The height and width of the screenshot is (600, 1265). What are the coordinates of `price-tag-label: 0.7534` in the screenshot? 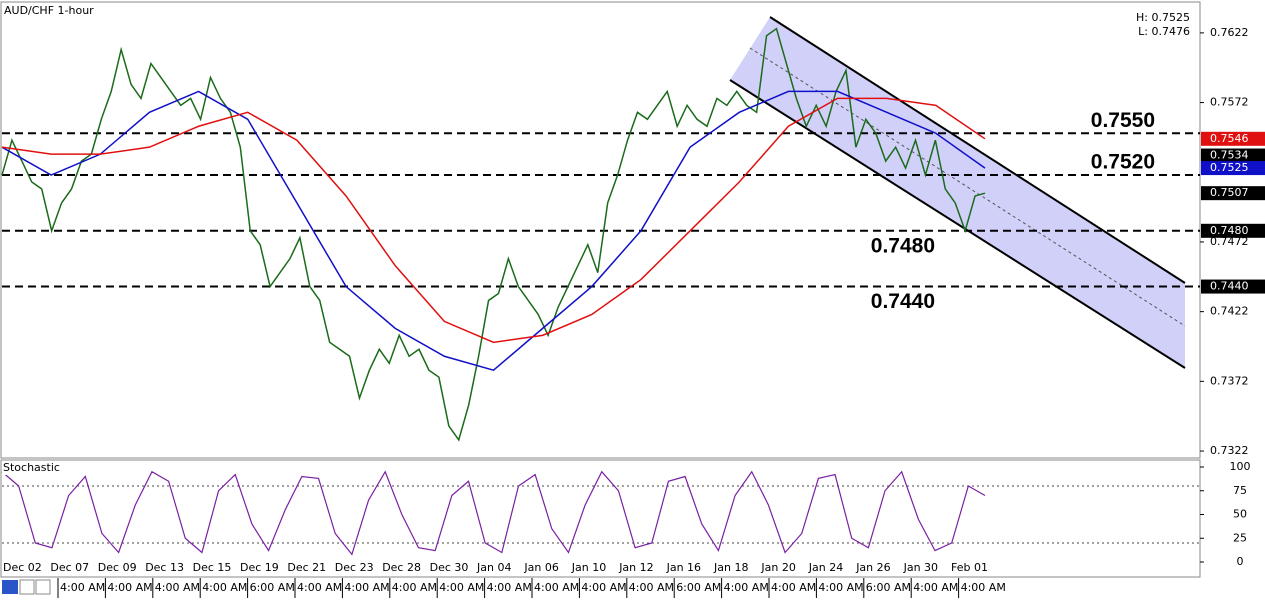 It's located at (1229, 155).